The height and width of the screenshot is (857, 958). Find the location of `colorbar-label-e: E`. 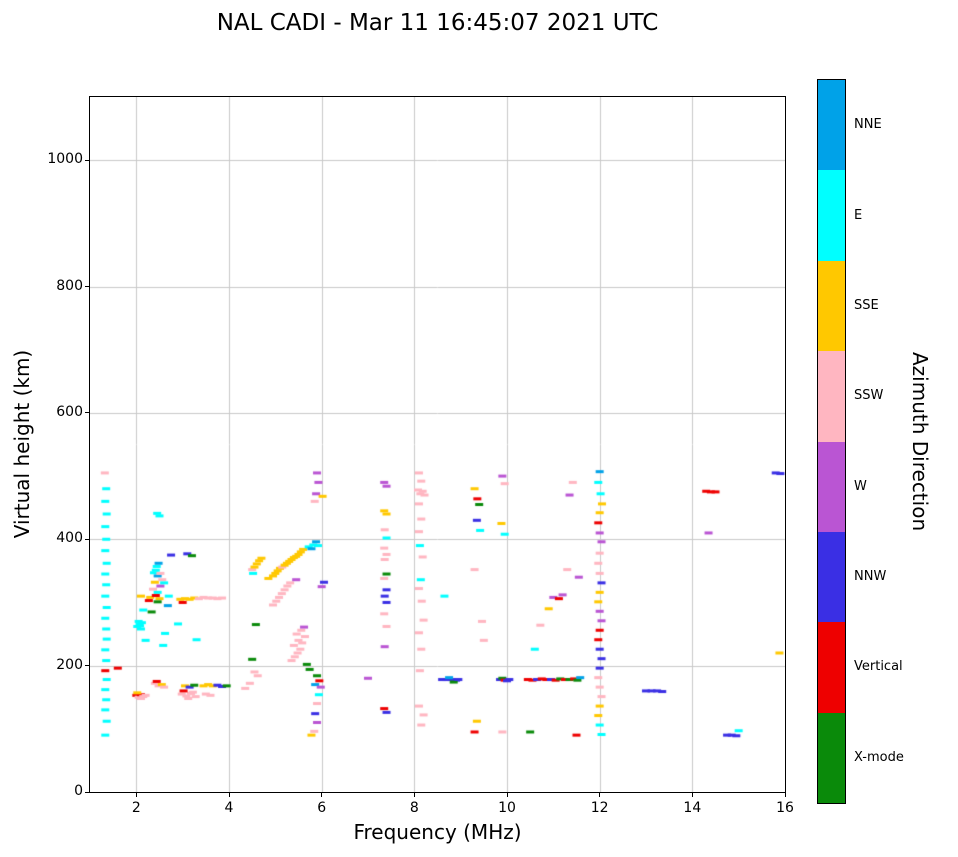

colorbar-label-e: E is located at coordinates (858, 215).